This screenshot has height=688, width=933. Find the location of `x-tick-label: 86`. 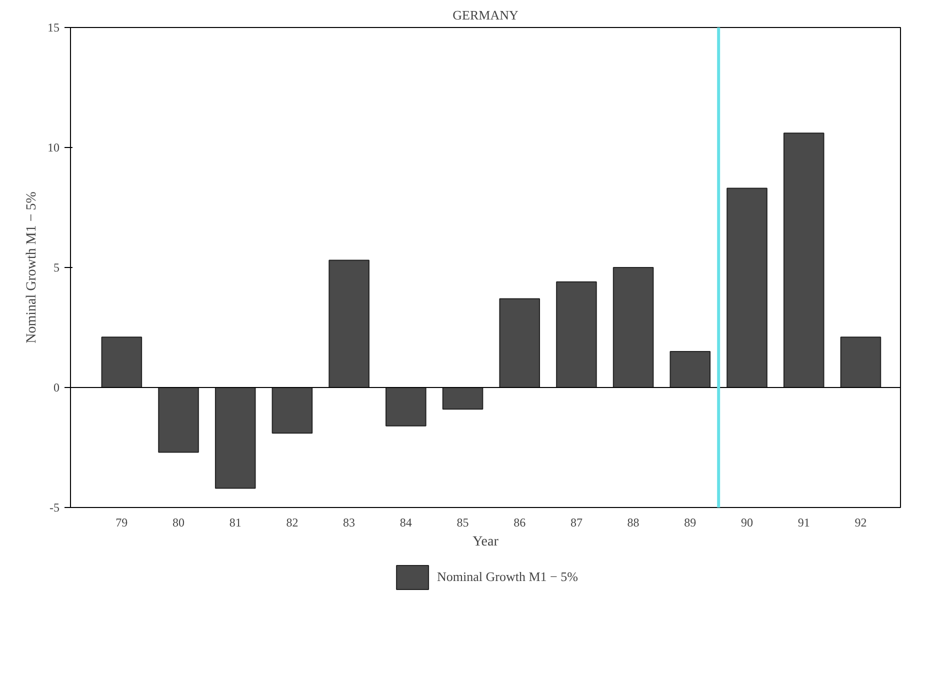

x-tick-label: 86 is located at coordinates (520, 523).